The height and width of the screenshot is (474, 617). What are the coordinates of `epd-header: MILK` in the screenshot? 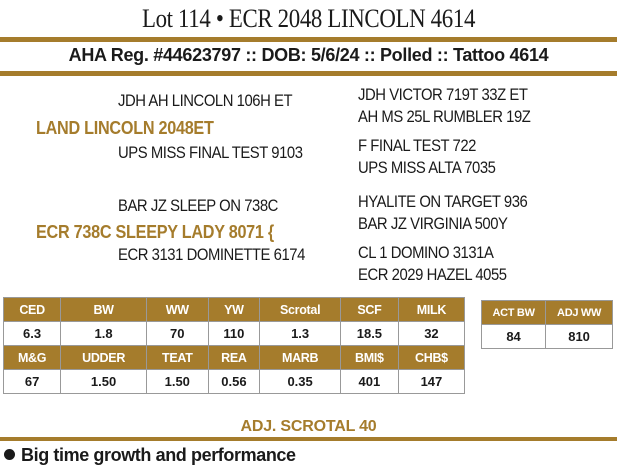 It's located at (431, 309).